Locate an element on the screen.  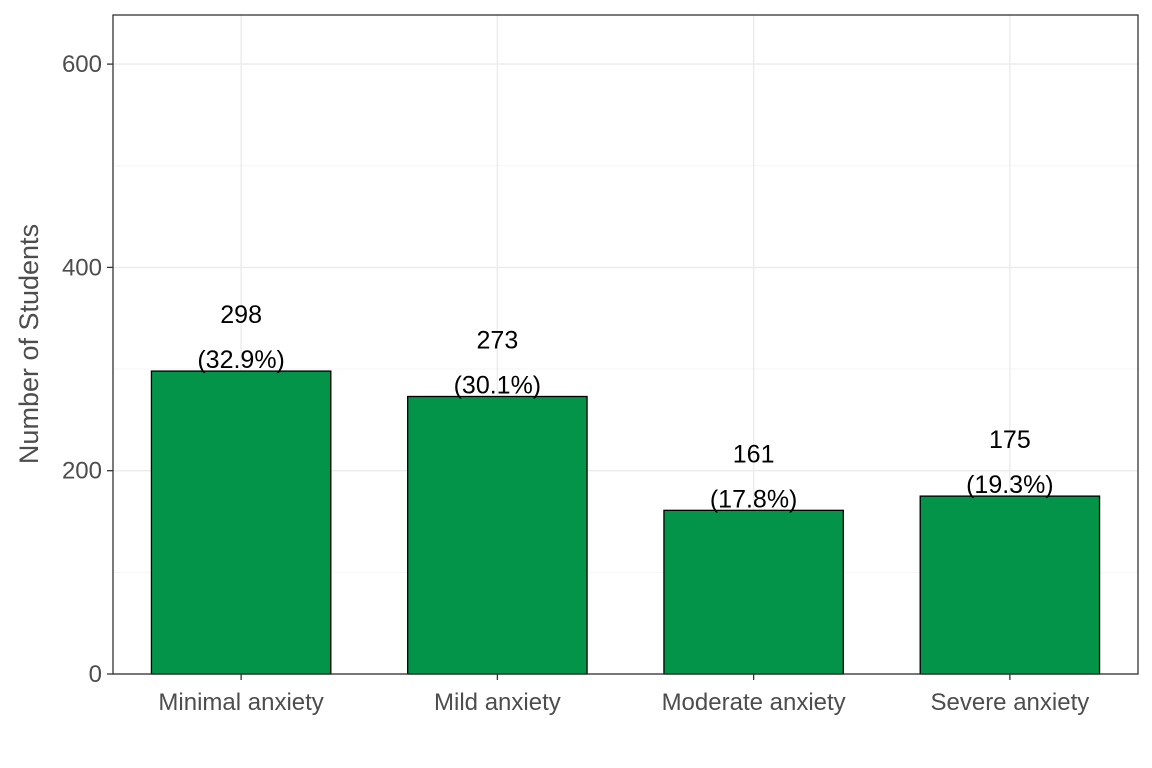
x-tick-label: Mild anxiety is located at coordinates (497, 702).